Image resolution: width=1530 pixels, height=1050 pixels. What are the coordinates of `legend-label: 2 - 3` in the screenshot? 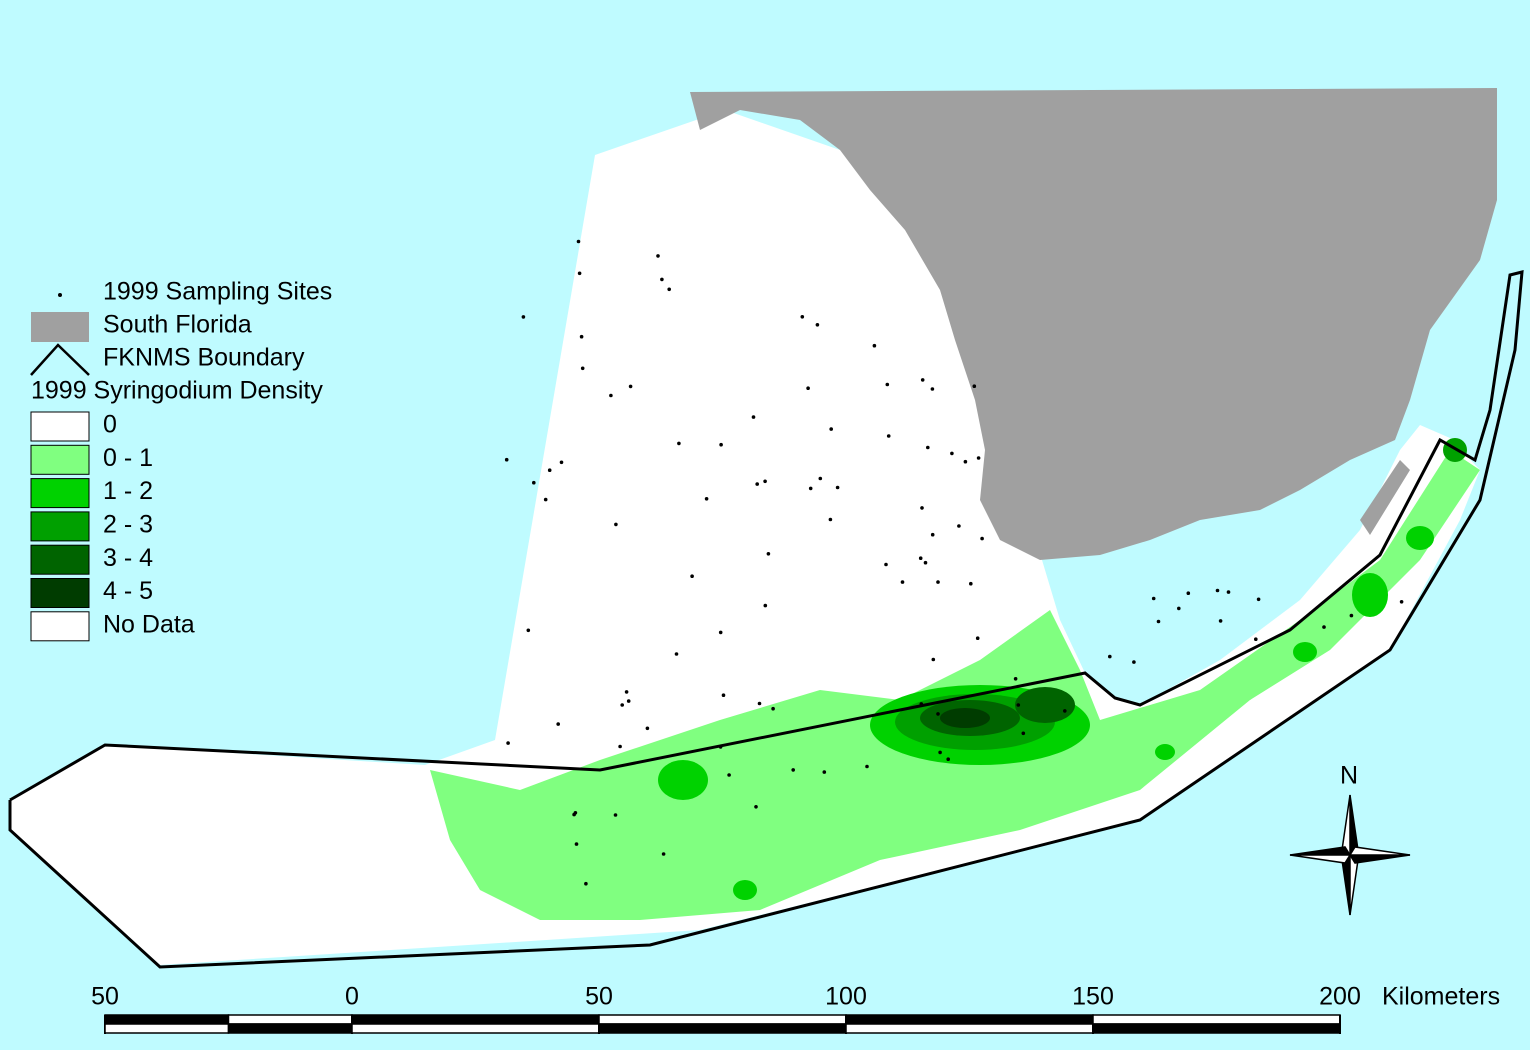 It's located at (128, 525).